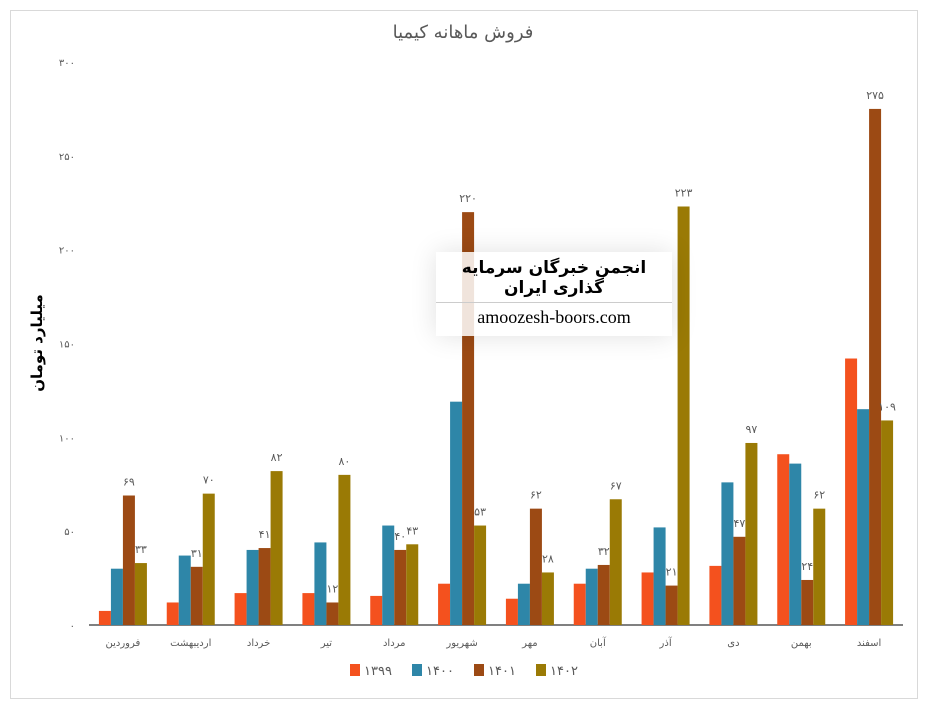 Image resolution: width=927 pixels, height=705 pixels. What do you see at coordinates (440, 671) in the screenshot?
I see `legend-label: ۱۴۰۰` at bounding box center [440, 671].